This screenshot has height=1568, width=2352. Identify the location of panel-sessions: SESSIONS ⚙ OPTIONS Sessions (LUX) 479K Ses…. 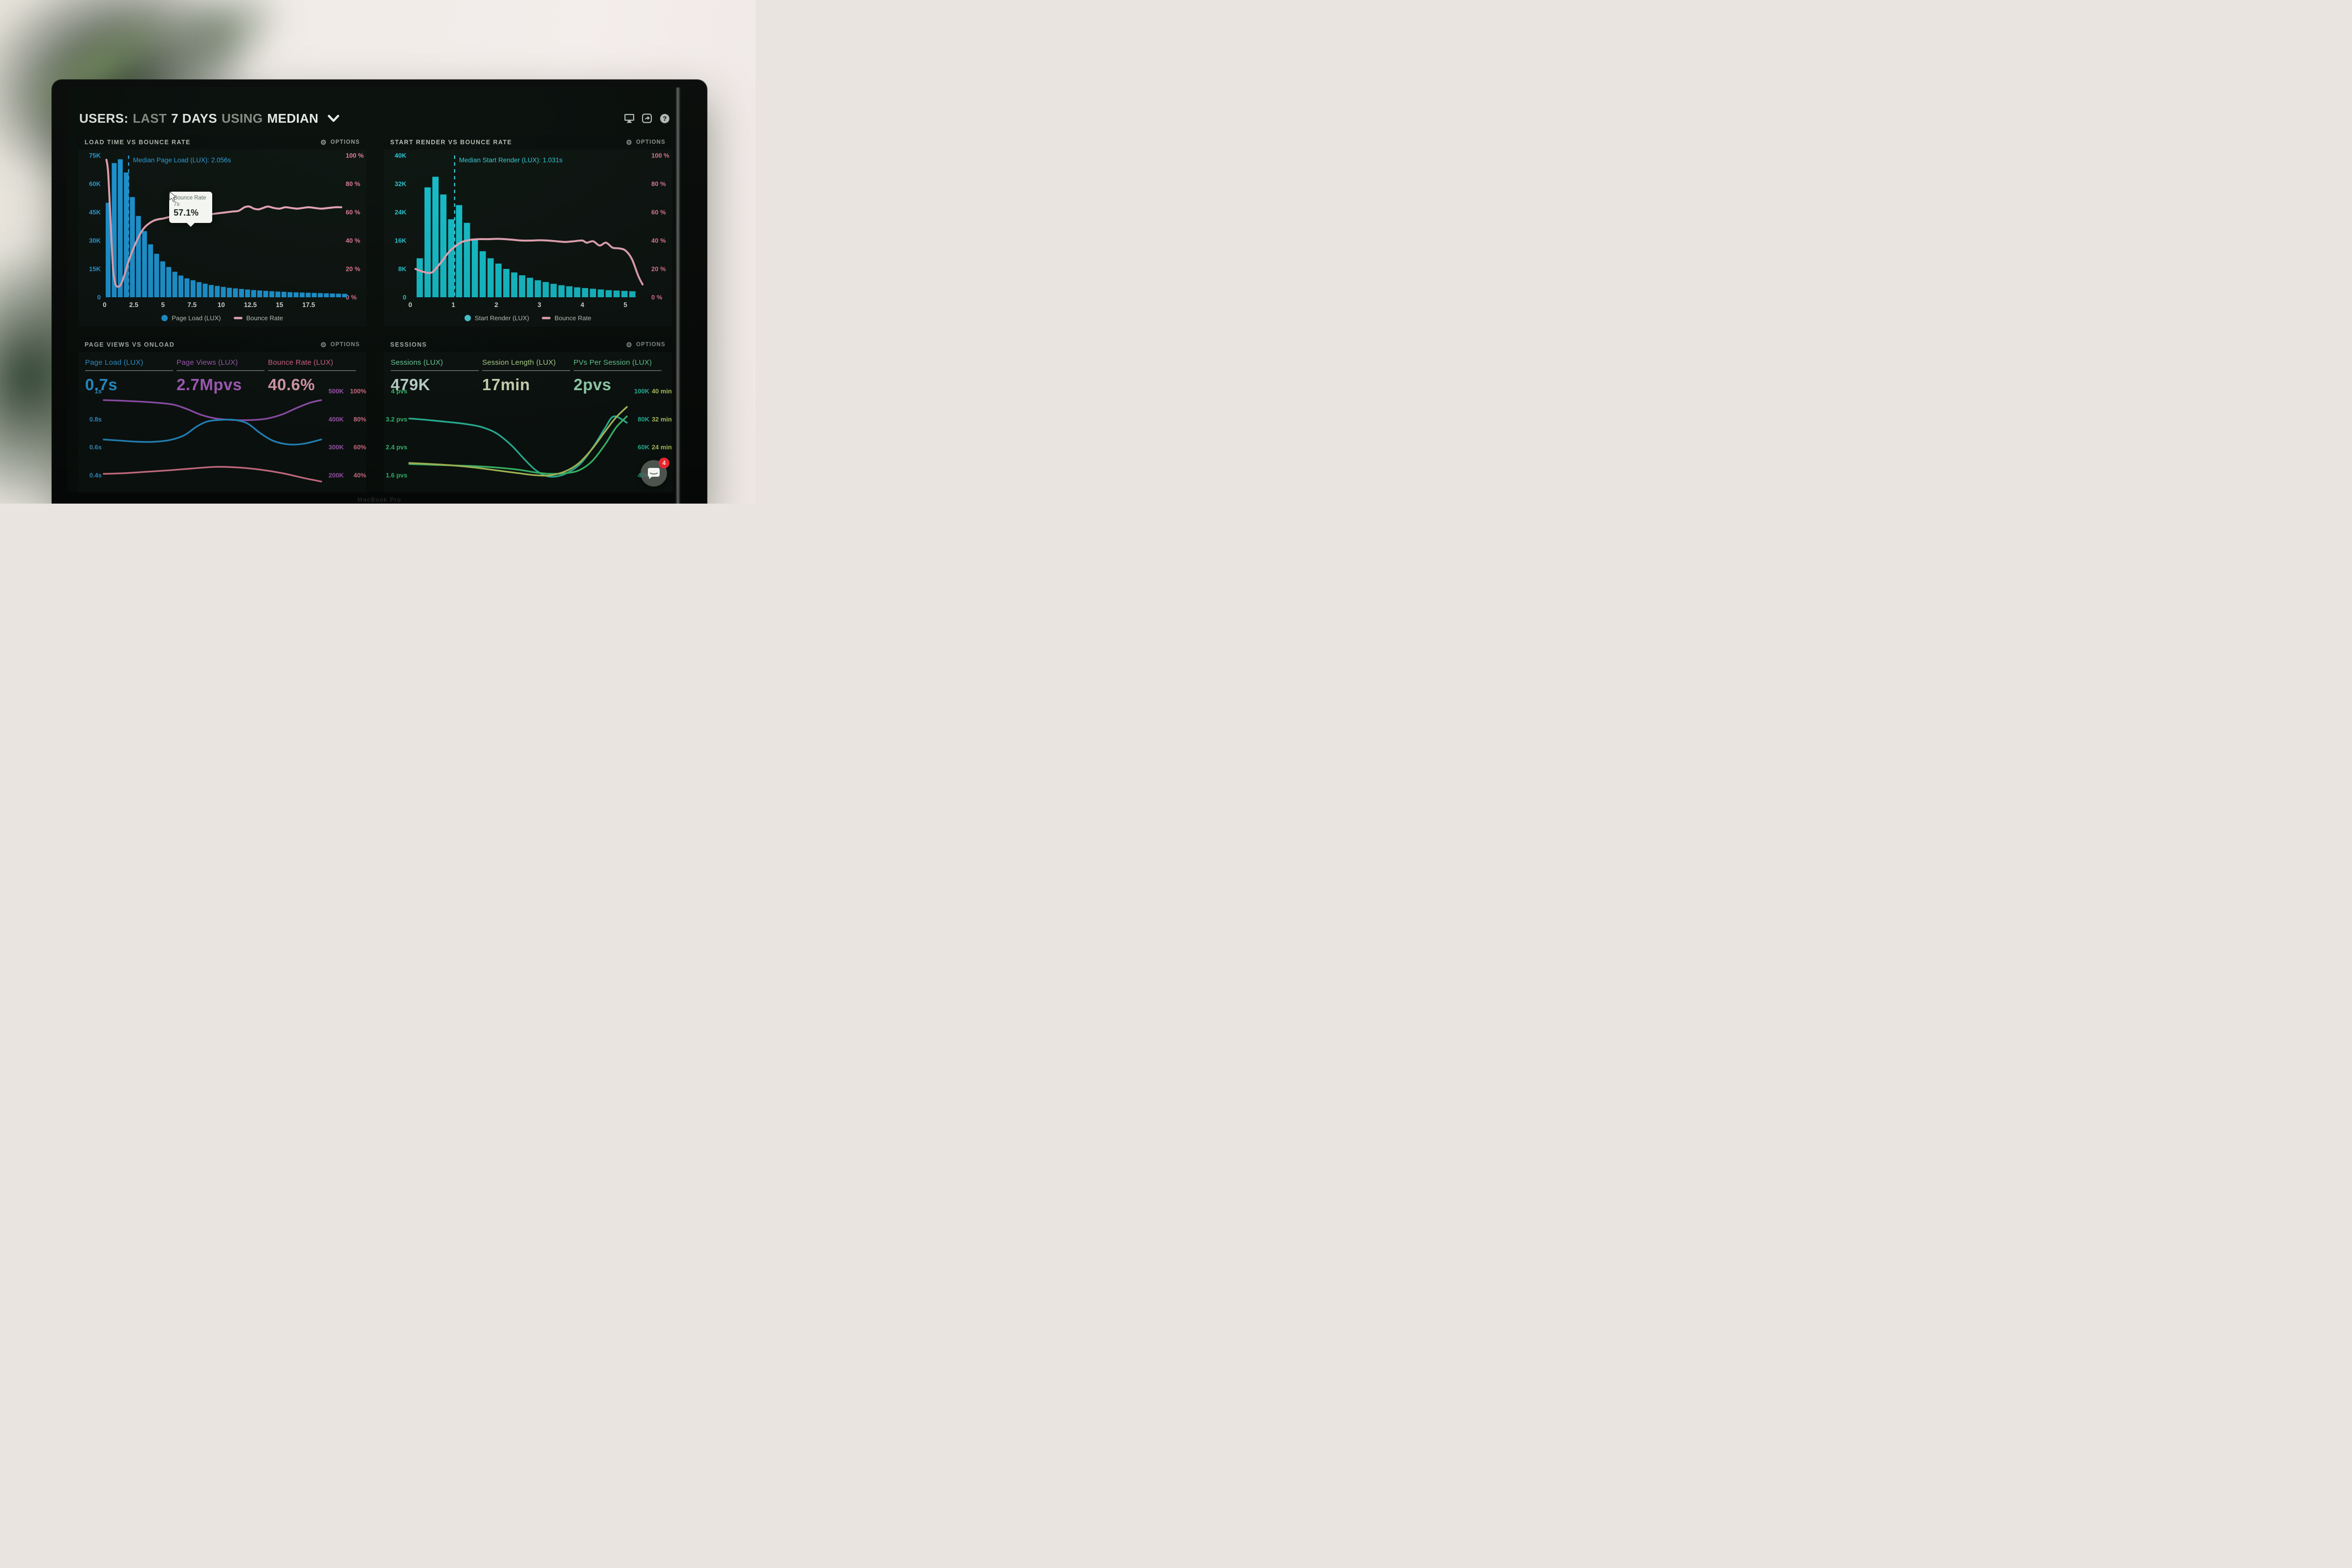
(528, 414).